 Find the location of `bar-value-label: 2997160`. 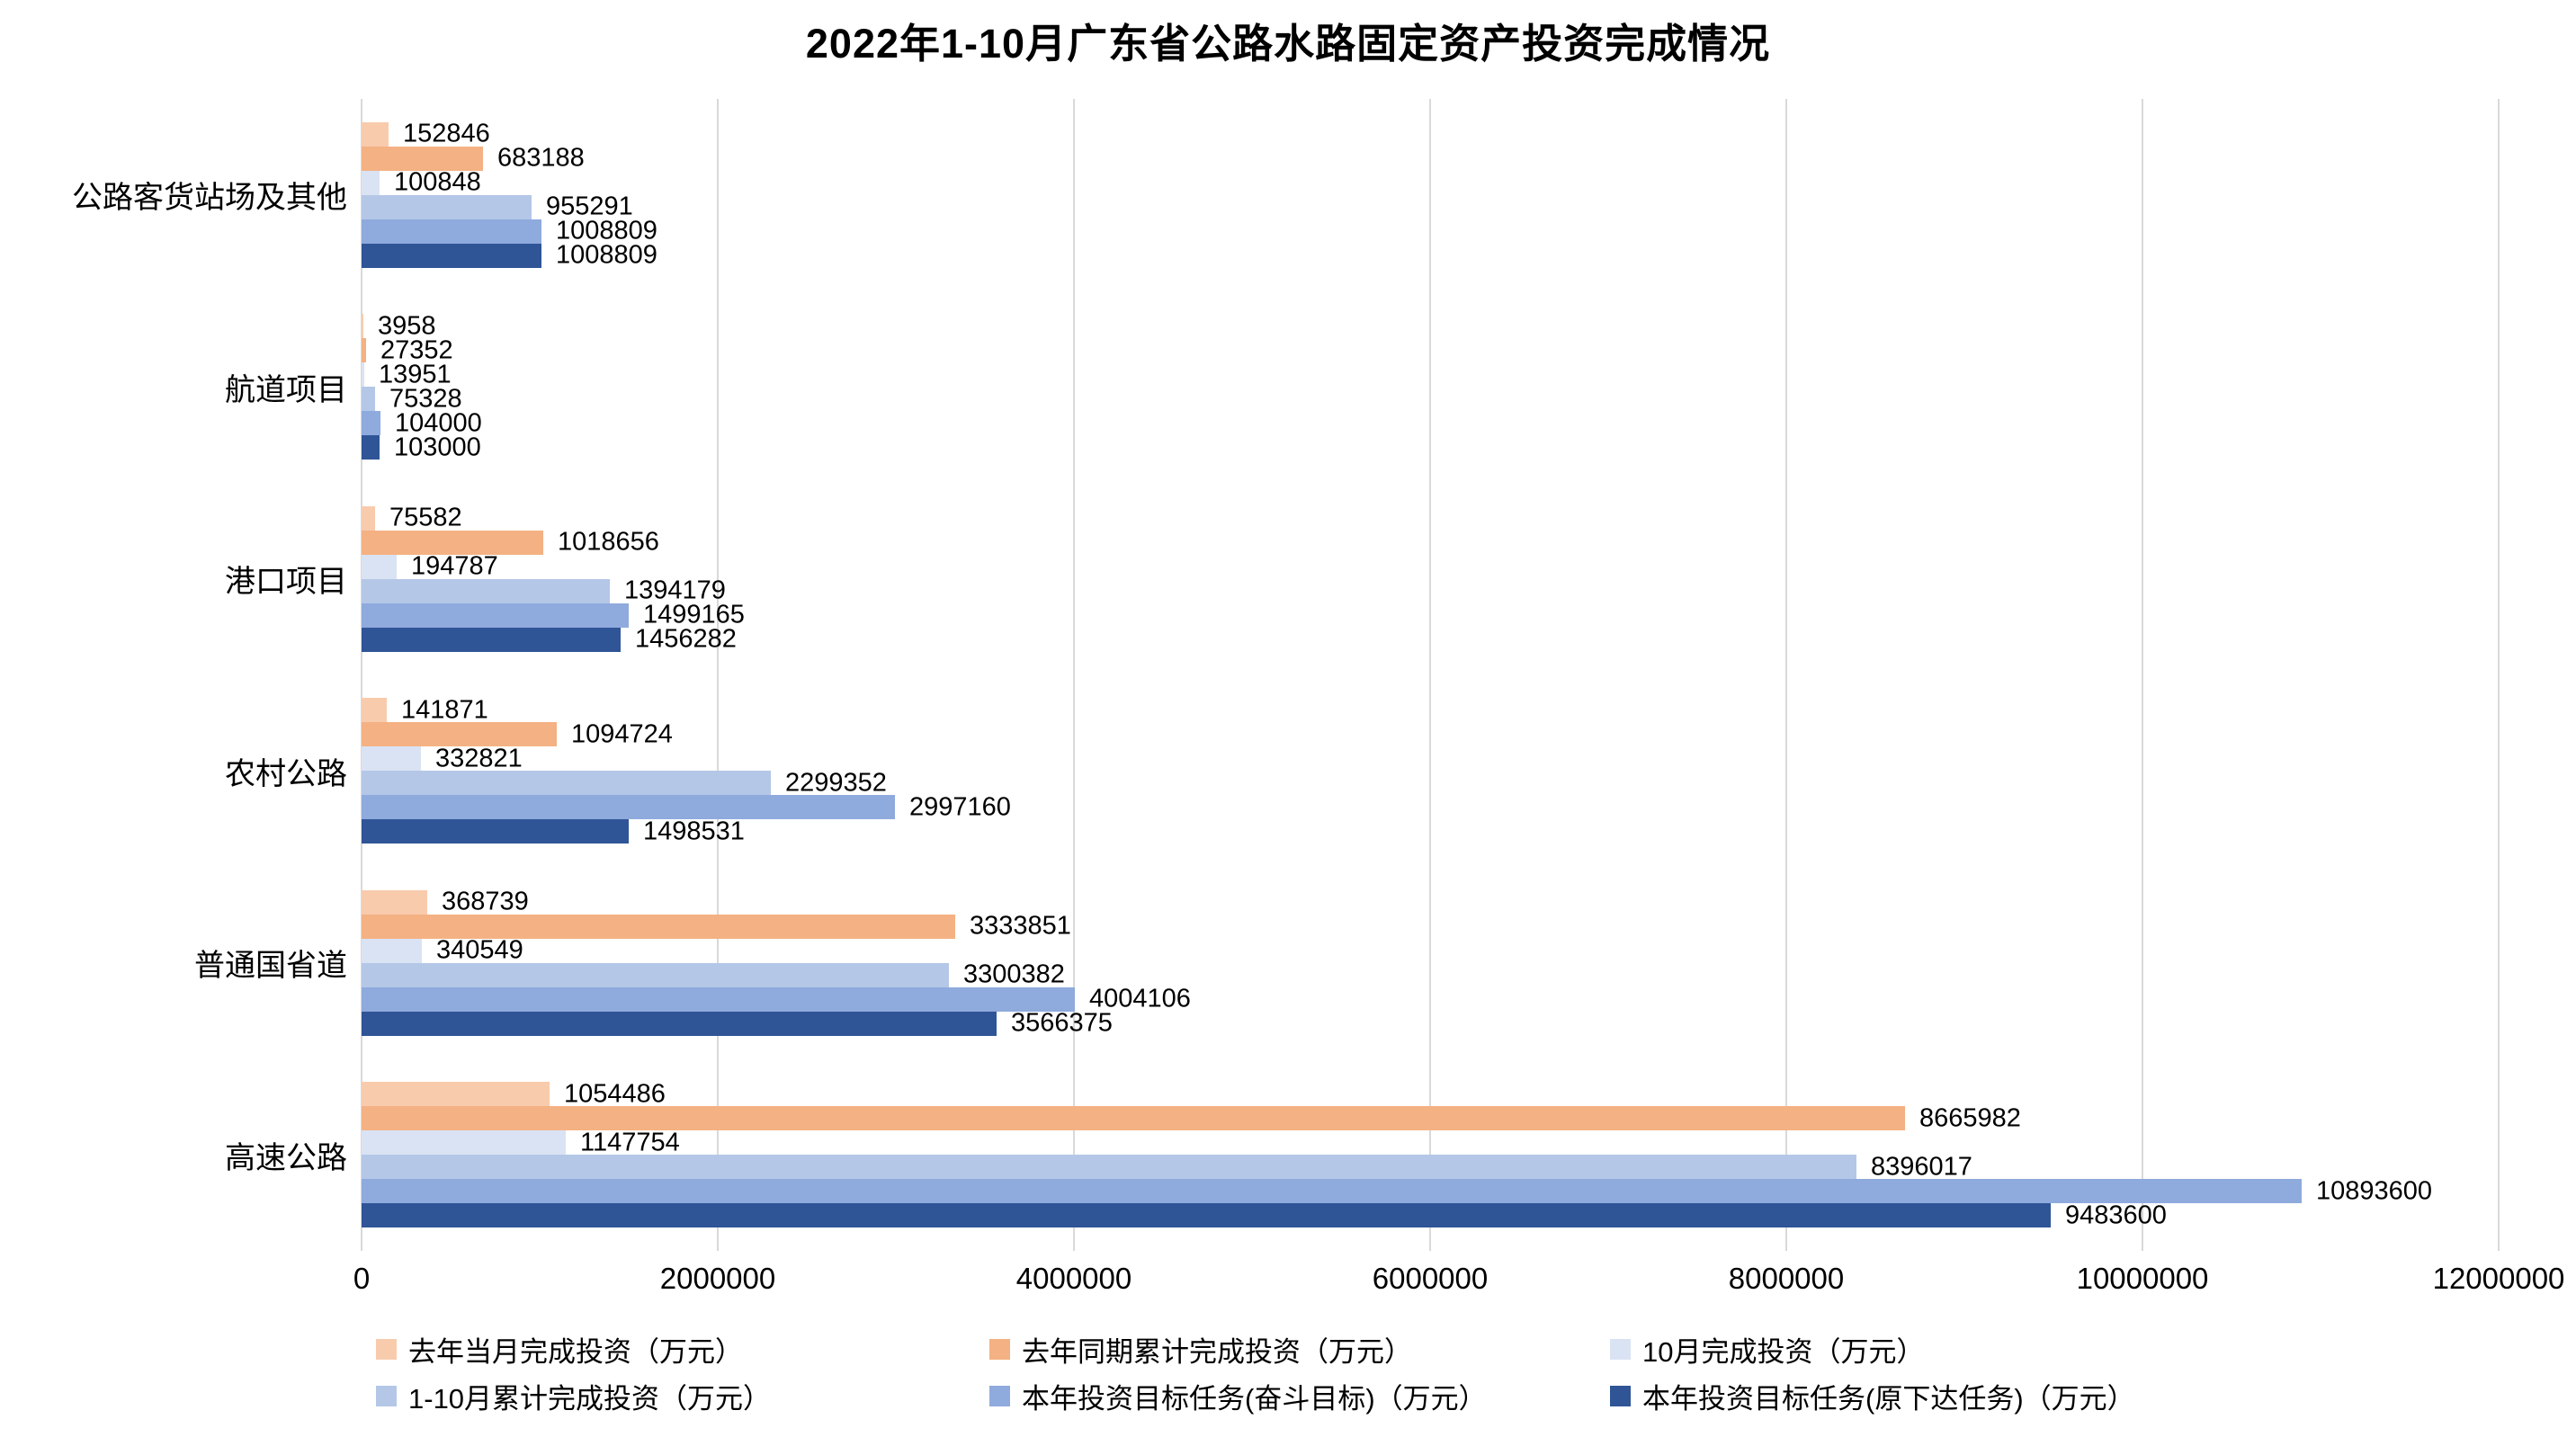

bar-value-label: 2997160 is located at coordinates (960, 807).